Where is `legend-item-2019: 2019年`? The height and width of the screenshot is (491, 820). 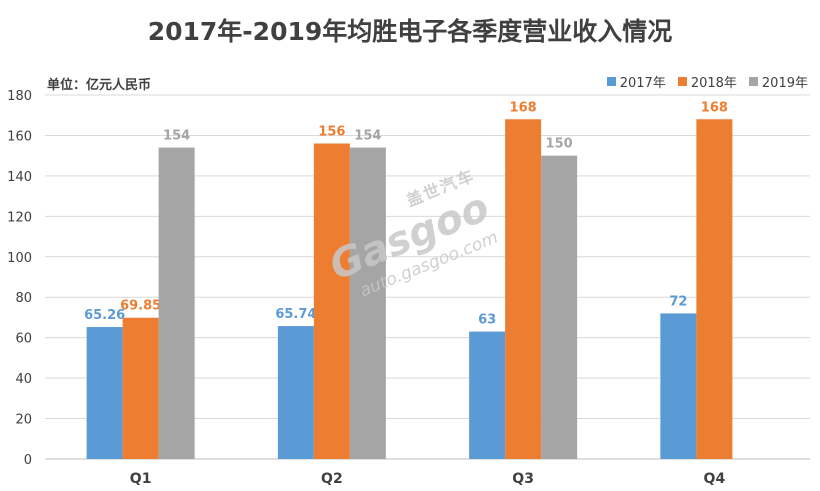
legend-item-2019: 2019年 is located at coordinates (778, 81).